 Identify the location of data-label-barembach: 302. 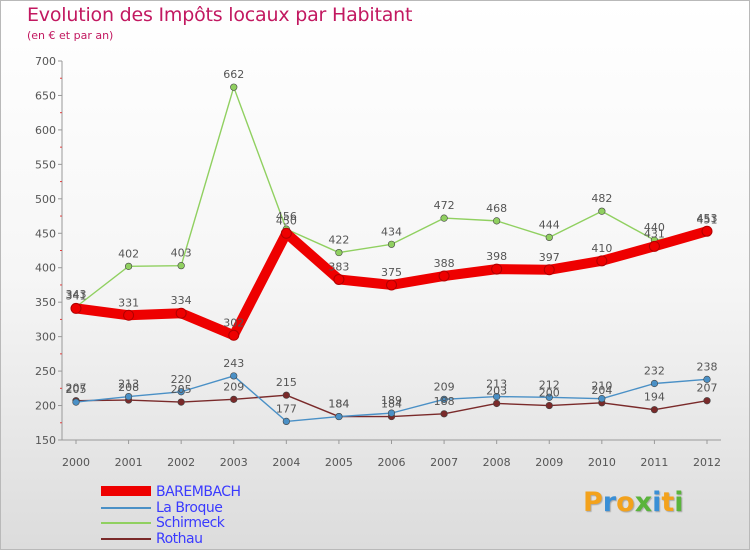
(233, 322).